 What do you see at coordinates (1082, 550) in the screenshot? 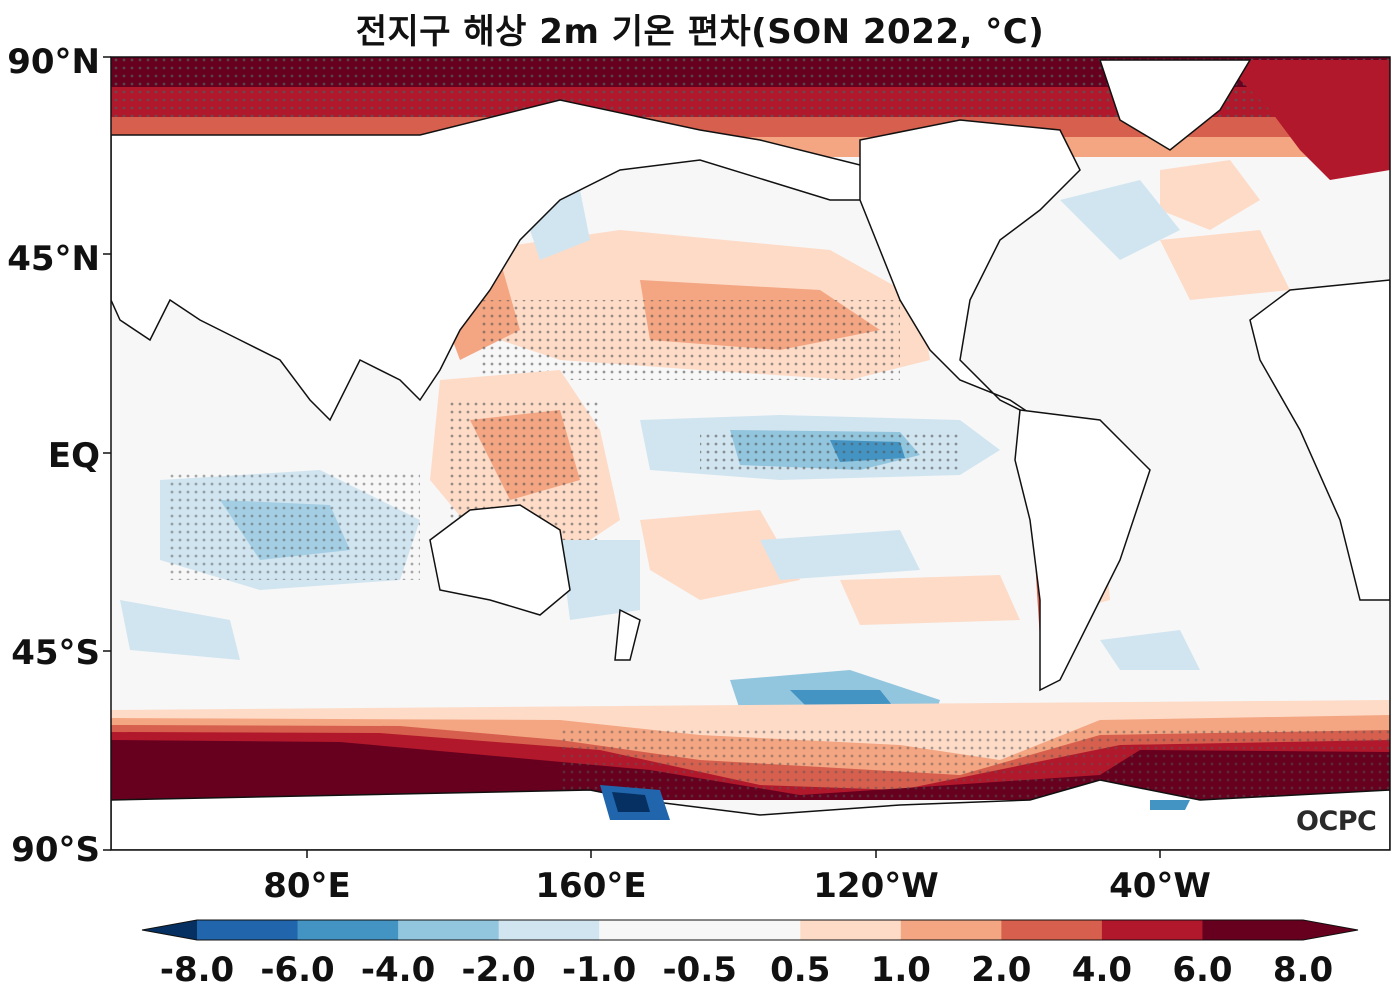
I see `south-america` at bounding box center [1082, 550].